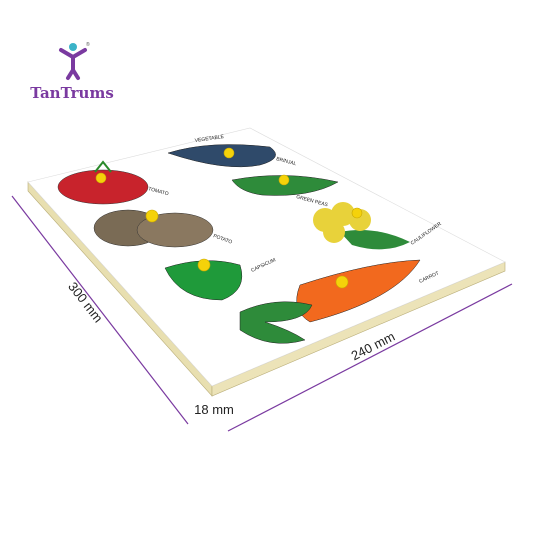  What do you see at coordinates (214, 409) in the screenshot?
I see `thickness-label: 18 mm` at bounding box center [214, 409].